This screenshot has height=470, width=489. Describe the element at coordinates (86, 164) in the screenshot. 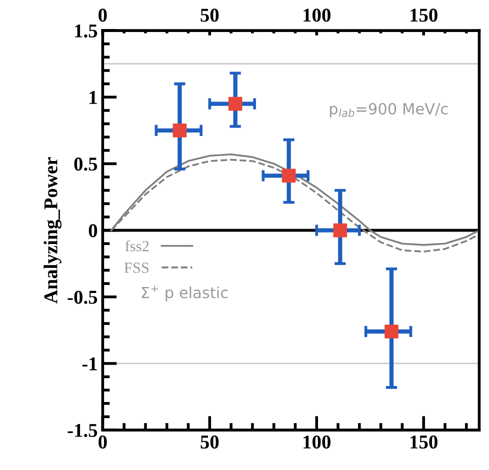

I see `y-tick-label: 0.5` at that location.